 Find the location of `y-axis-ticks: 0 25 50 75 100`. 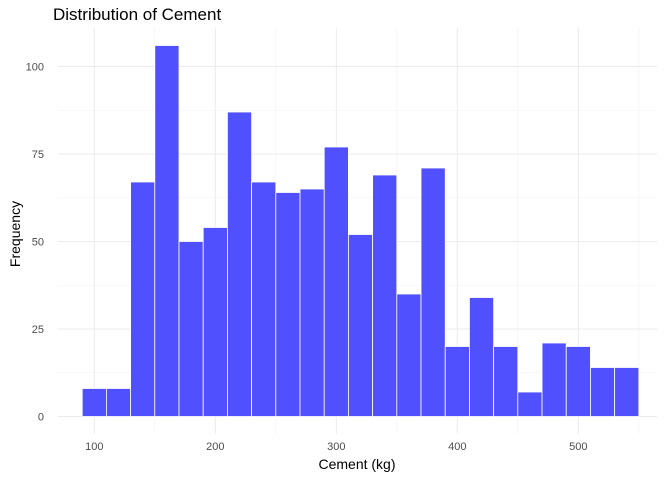

y-axis-ticks: 0 25 50 75 100 is located at coordinates (35, 243).